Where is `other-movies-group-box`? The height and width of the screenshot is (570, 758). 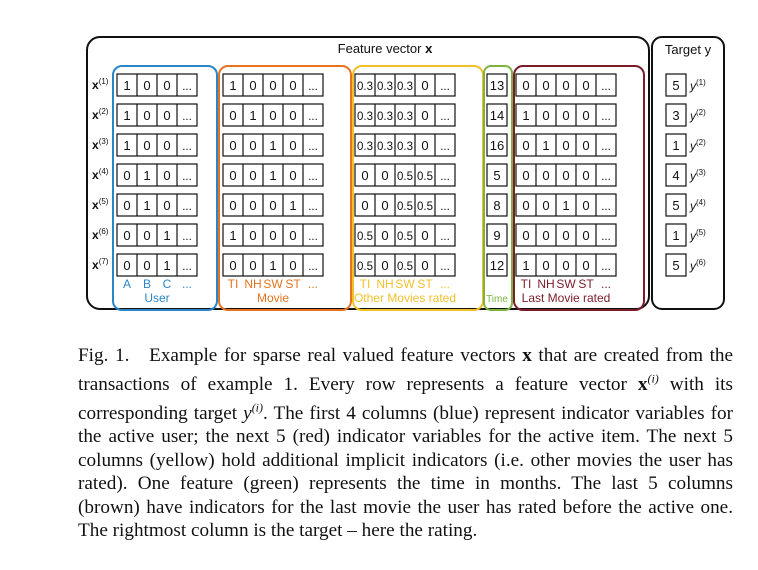
other-movies-group-box is located at coordinates (418, 188).